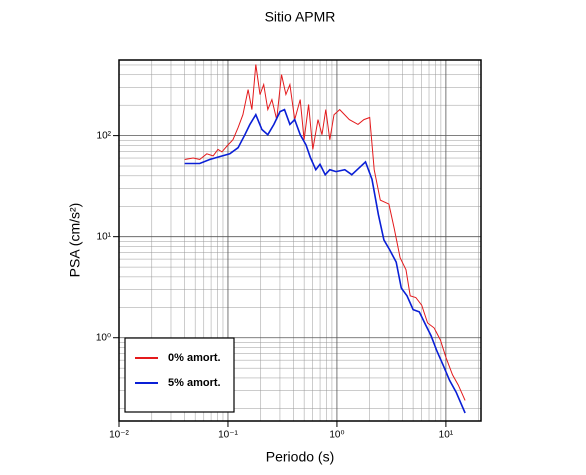  I want to click on y-tick-label: 10⁰, so click(103, 337).